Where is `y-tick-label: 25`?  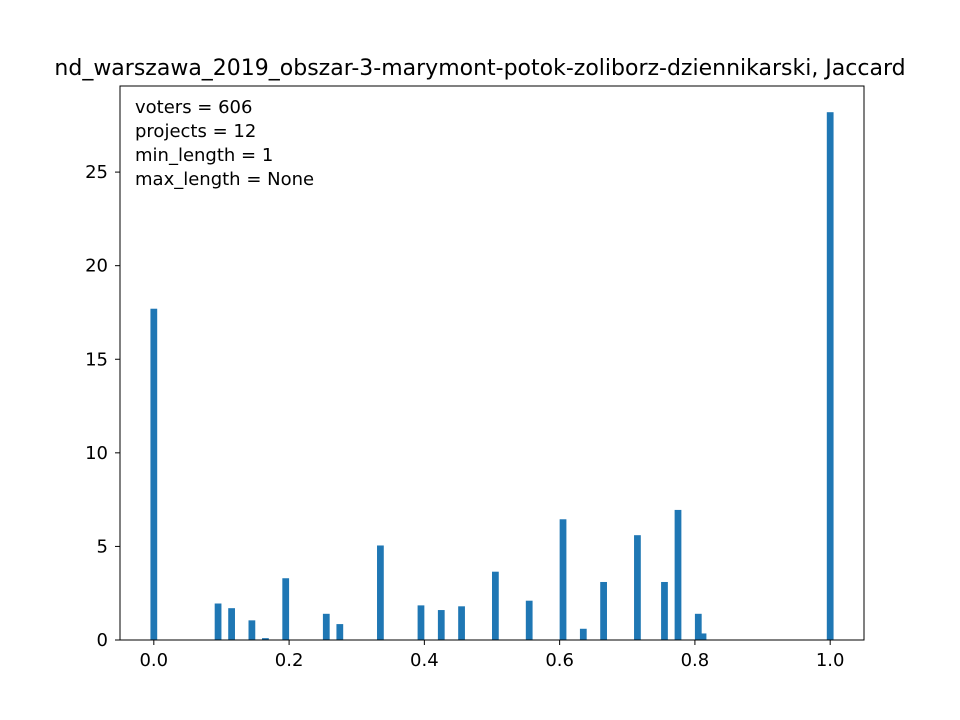
y-tick-label: 25 is located at coordinates (96, 172).